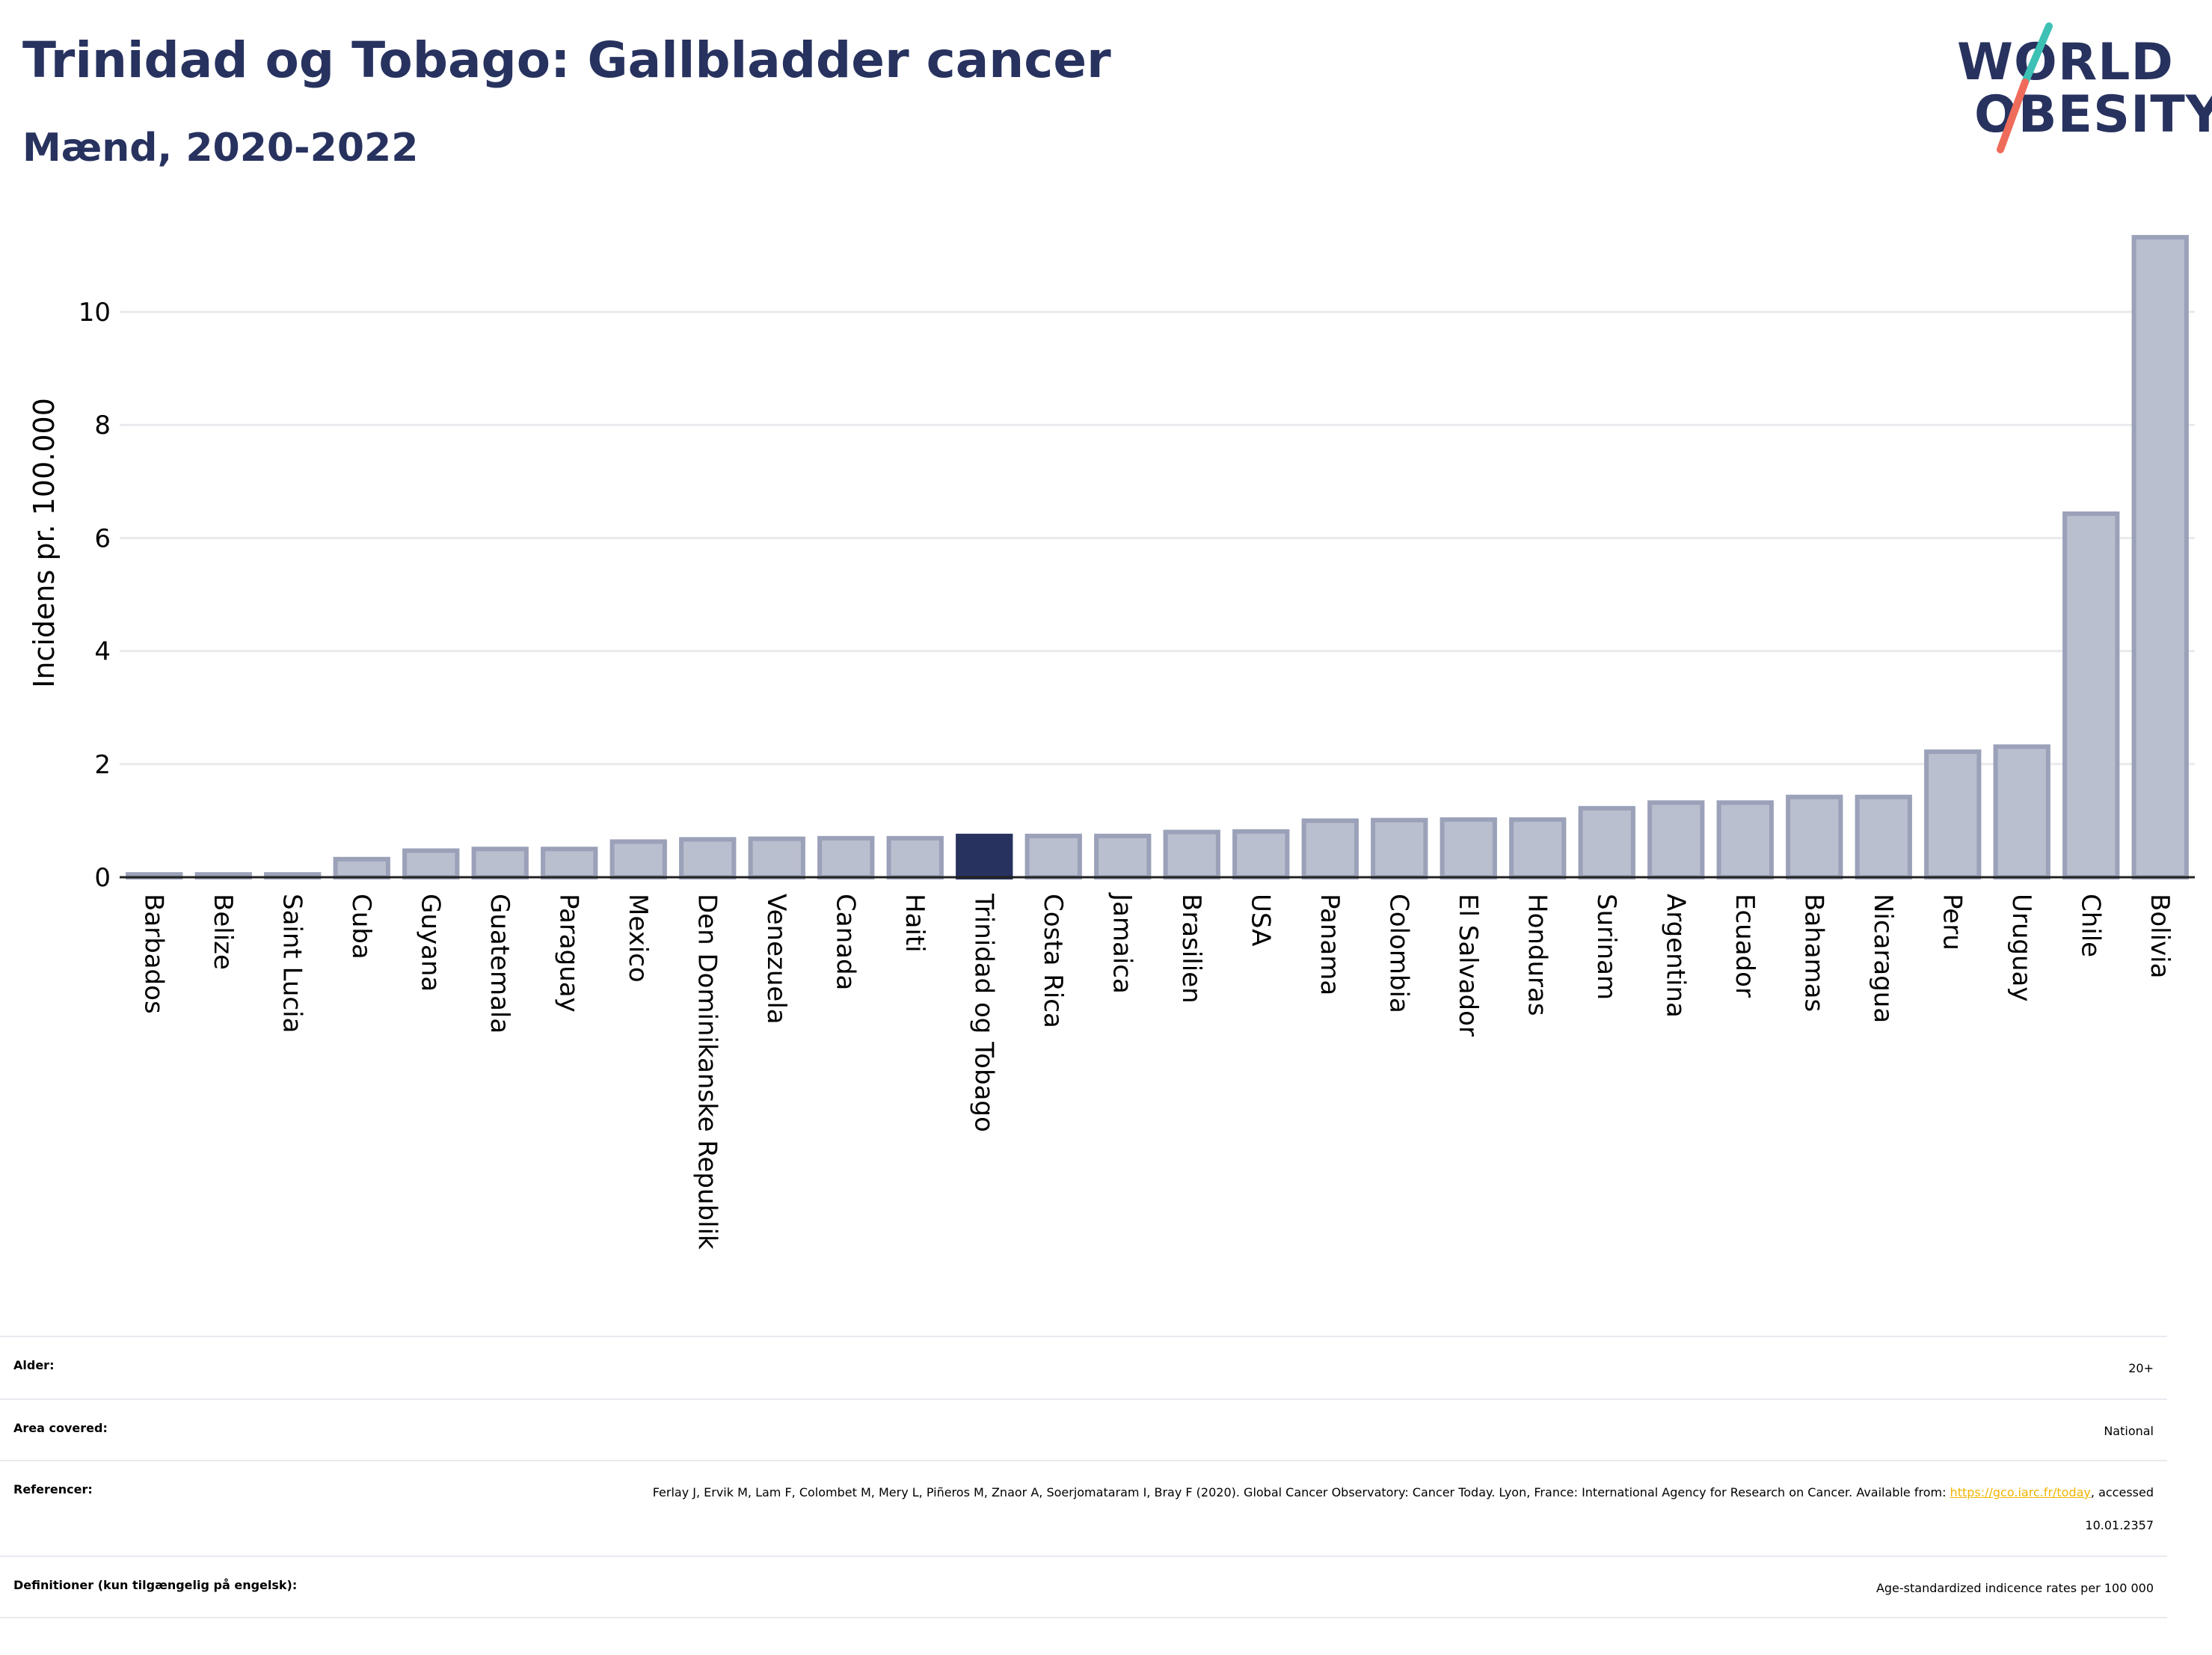 Image resolution: width=2212 pixels, height=1655 pixels. What do you see at coordinates (430, 943) in the screenshot?
I see `x-tick-label: Guyana` at bounding box center [430, 943].